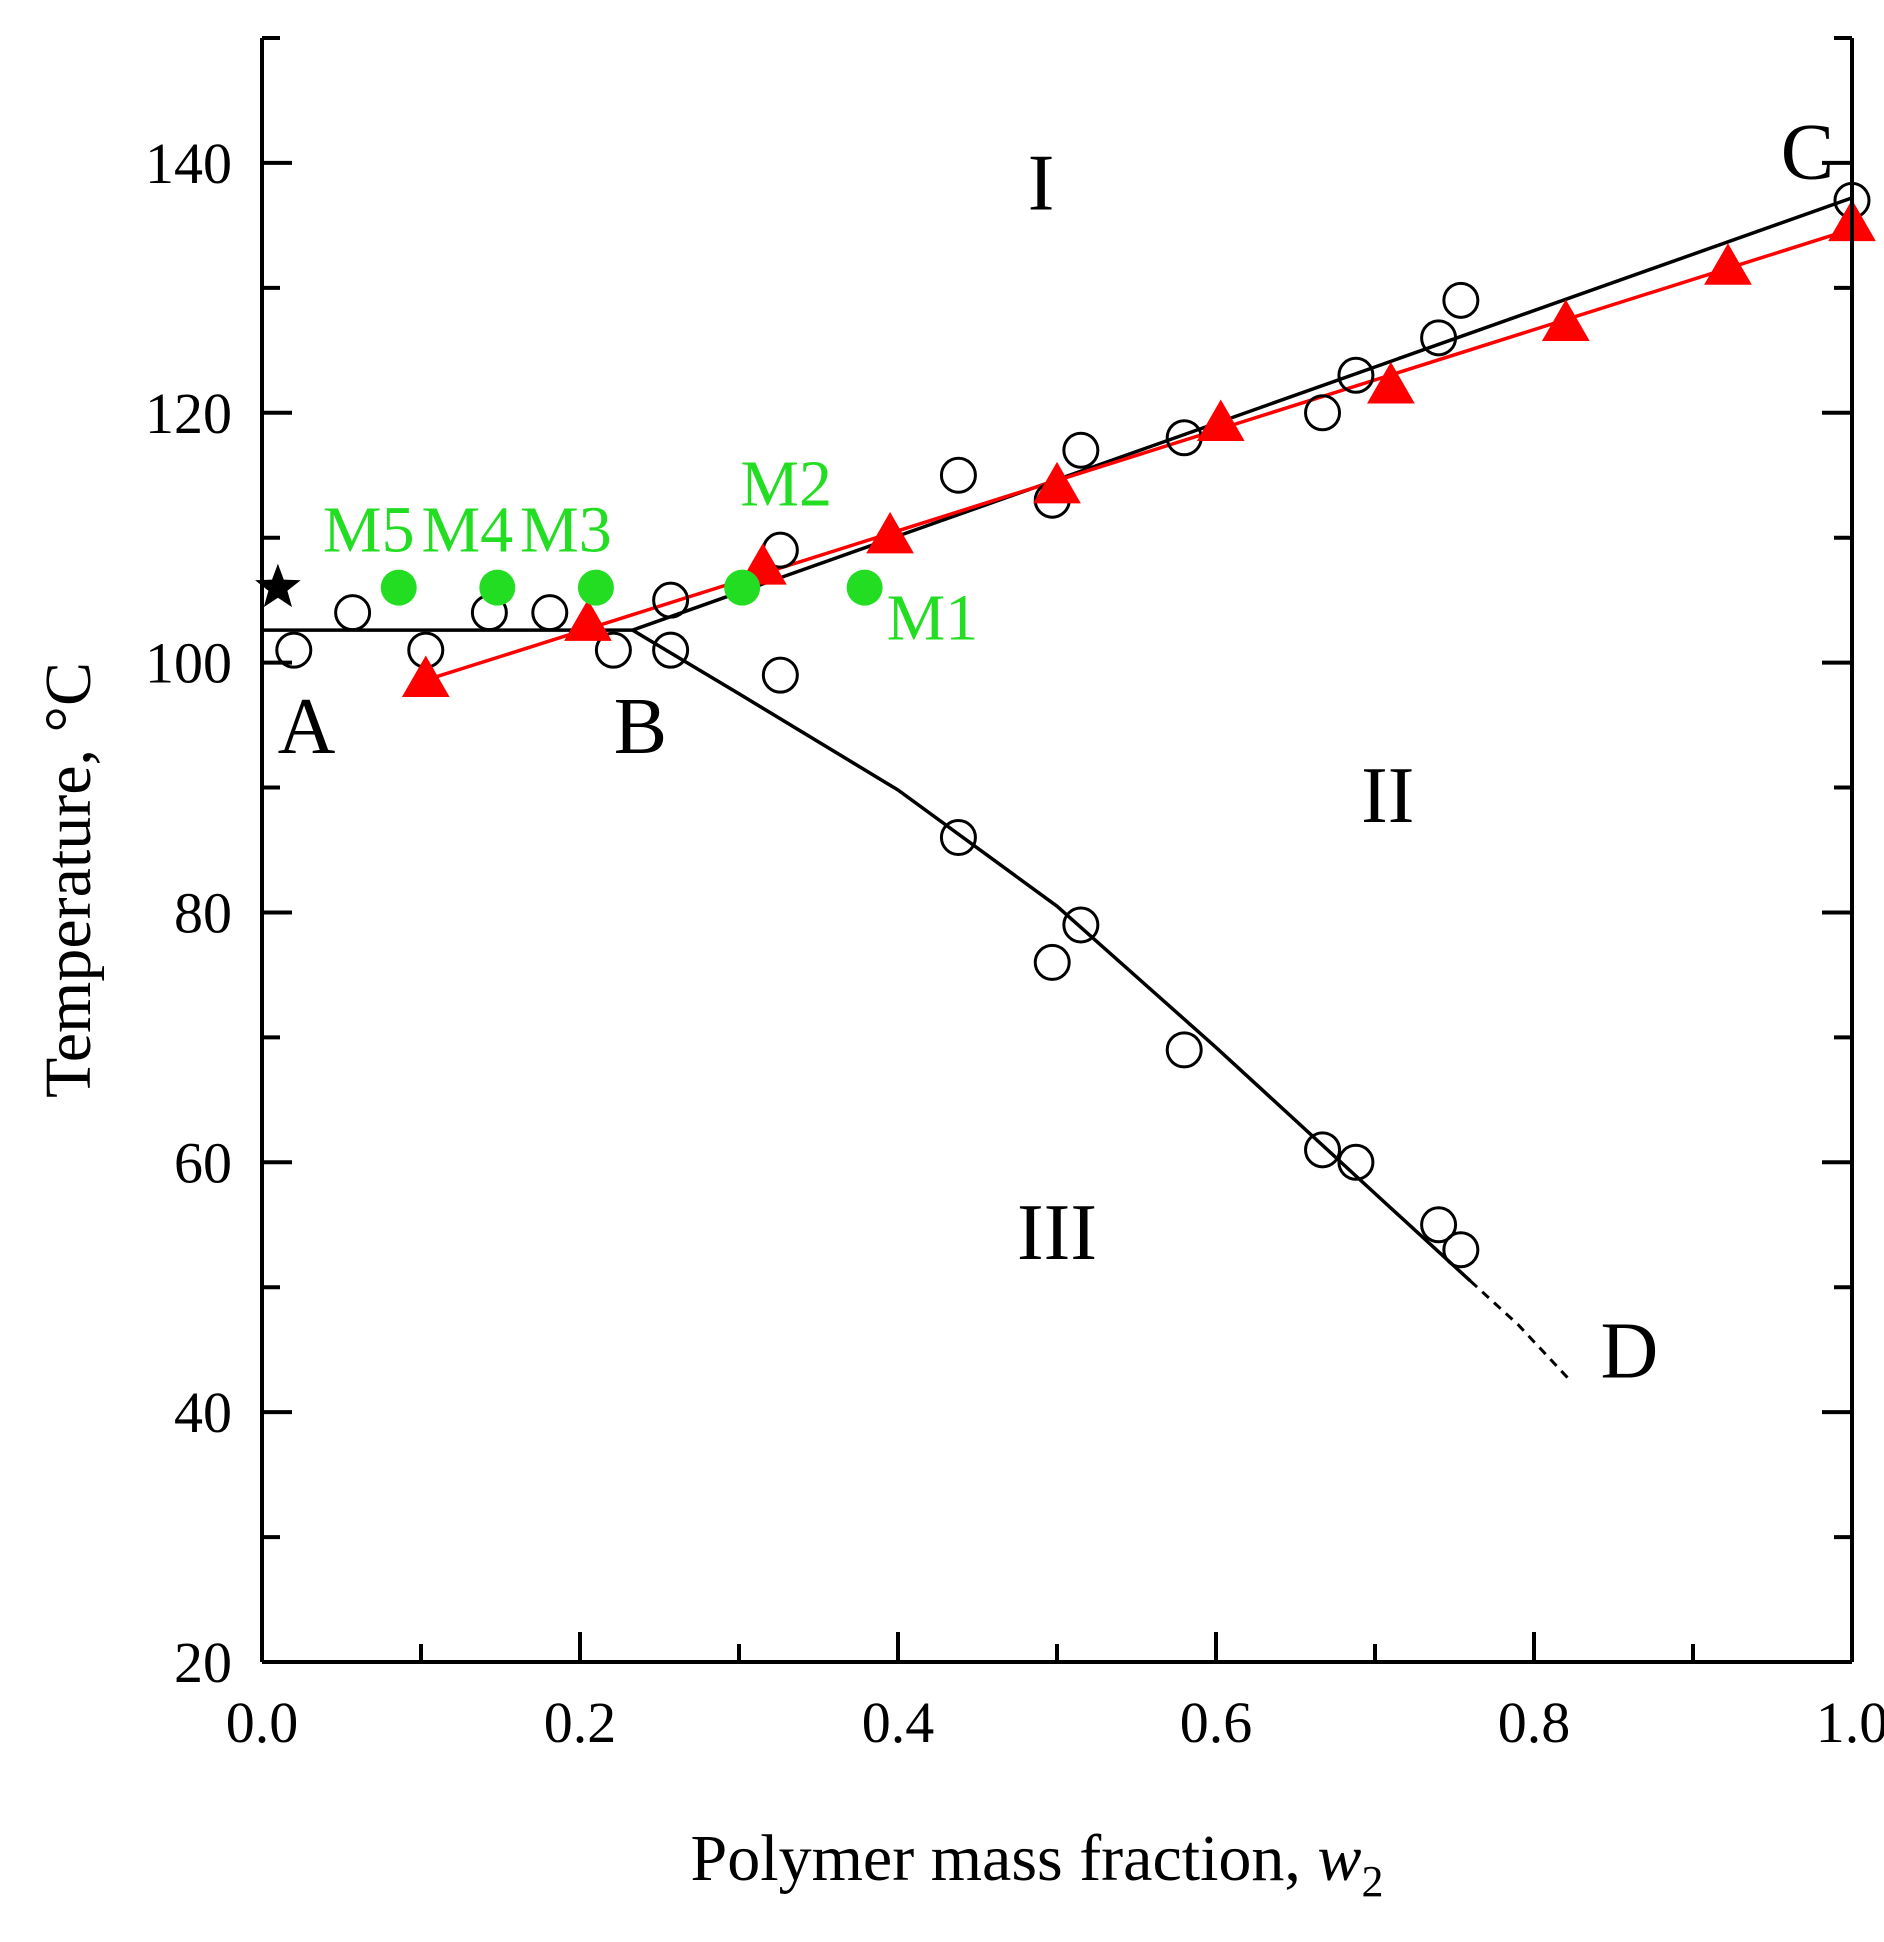 Image resolution: width=1884 pixels, height=1942 pixels. What do you see at coordinates (203, 912) in the screenshot?
I see `y-tick-label: 80` at bounding box center [203, 912].